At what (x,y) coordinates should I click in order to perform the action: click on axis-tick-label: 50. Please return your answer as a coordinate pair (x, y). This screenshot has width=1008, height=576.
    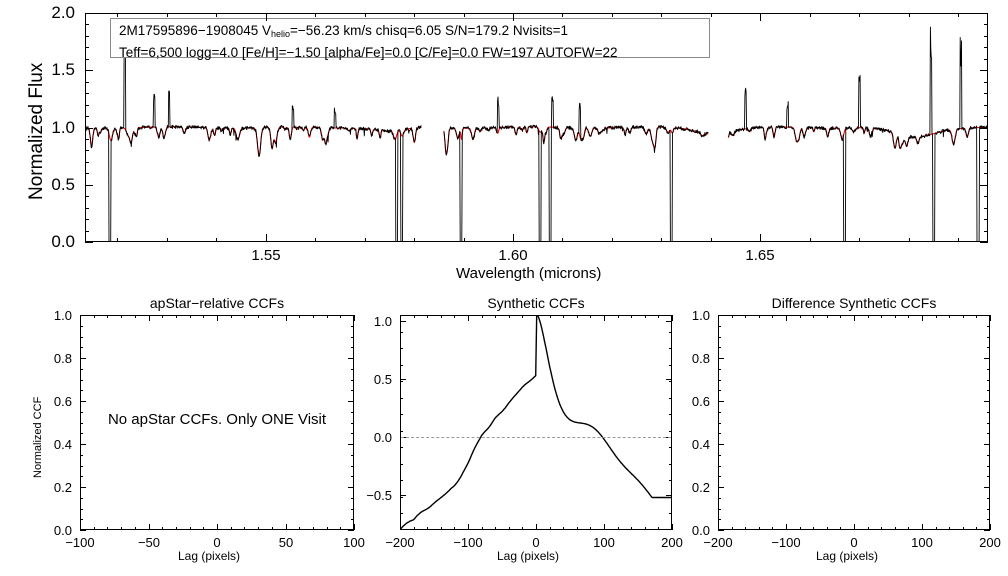
    Looking at the image, I should click on (286, 542).